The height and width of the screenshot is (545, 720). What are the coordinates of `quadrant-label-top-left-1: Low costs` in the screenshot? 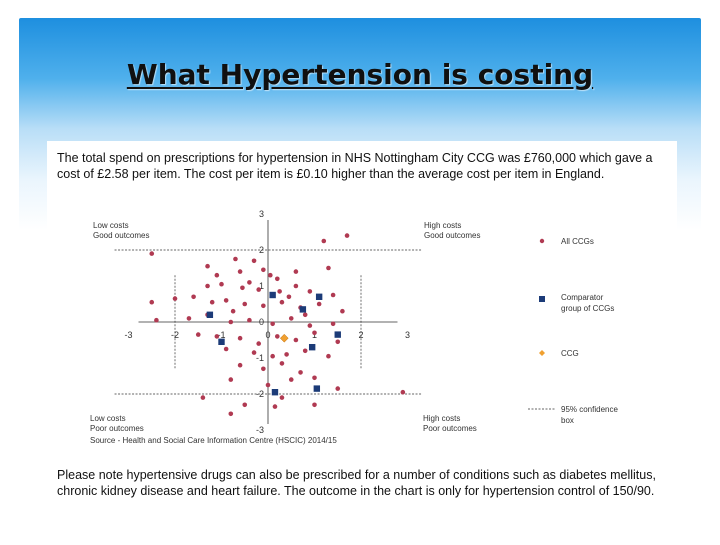 It's located at (111, 225).